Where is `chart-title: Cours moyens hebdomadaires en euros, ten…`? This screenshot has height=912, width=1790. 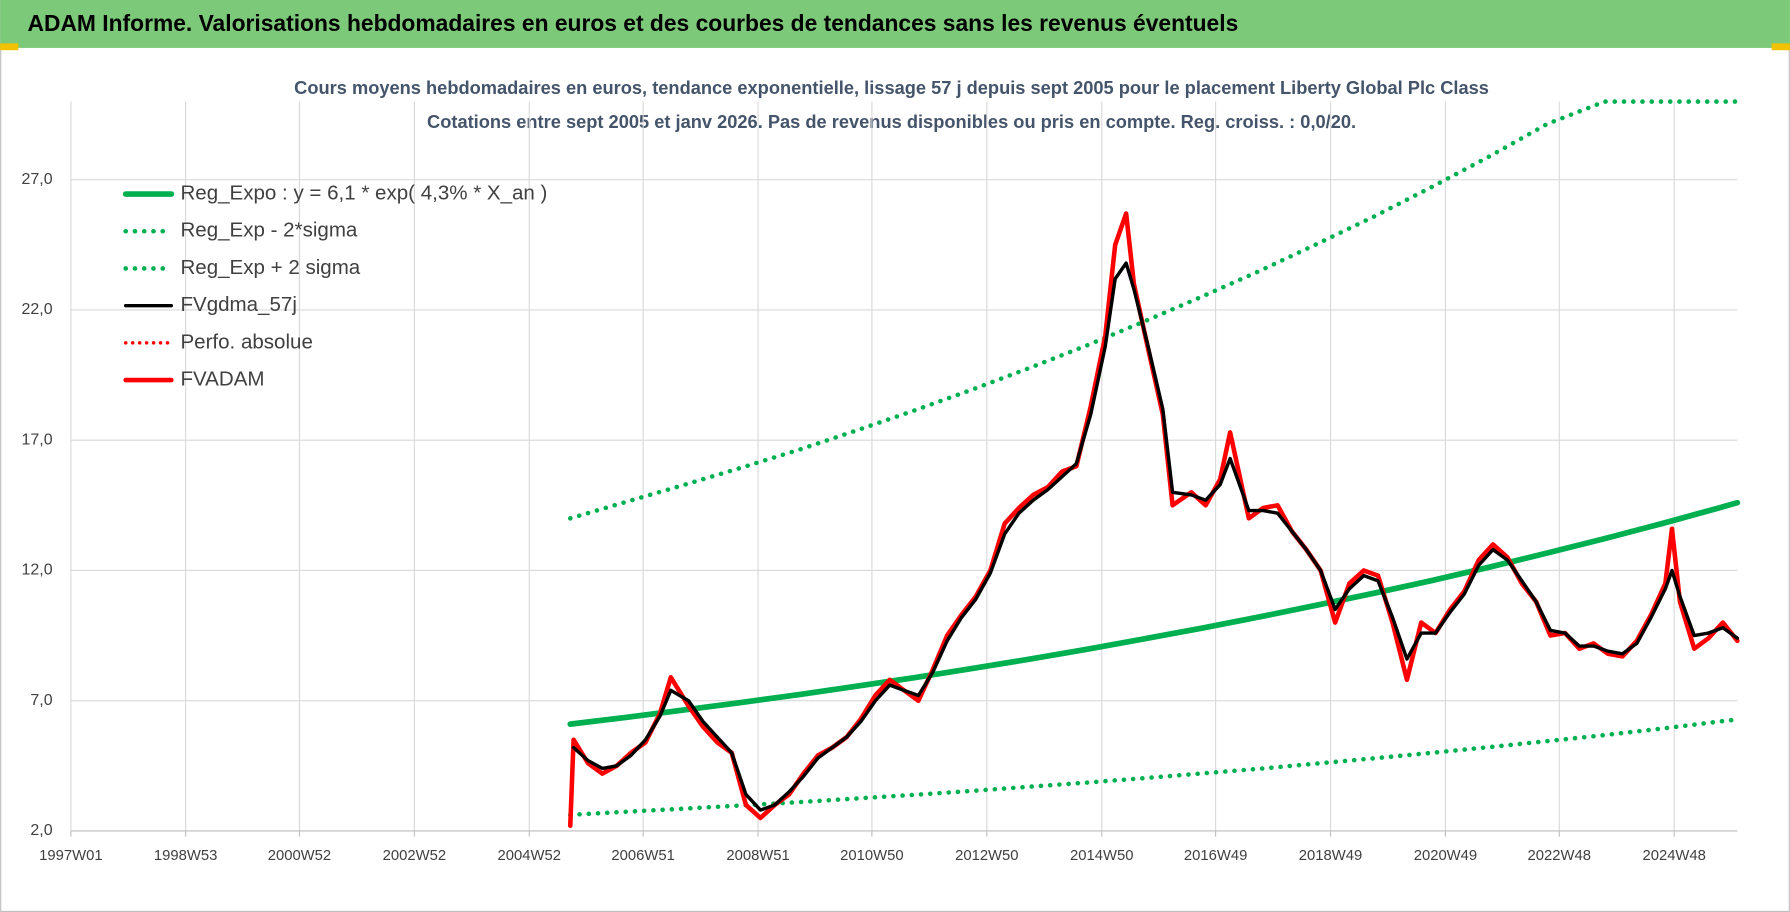 chart-title: Cours moyens hebdomadaires en euros, ten… is located at coordinates (891, 87).